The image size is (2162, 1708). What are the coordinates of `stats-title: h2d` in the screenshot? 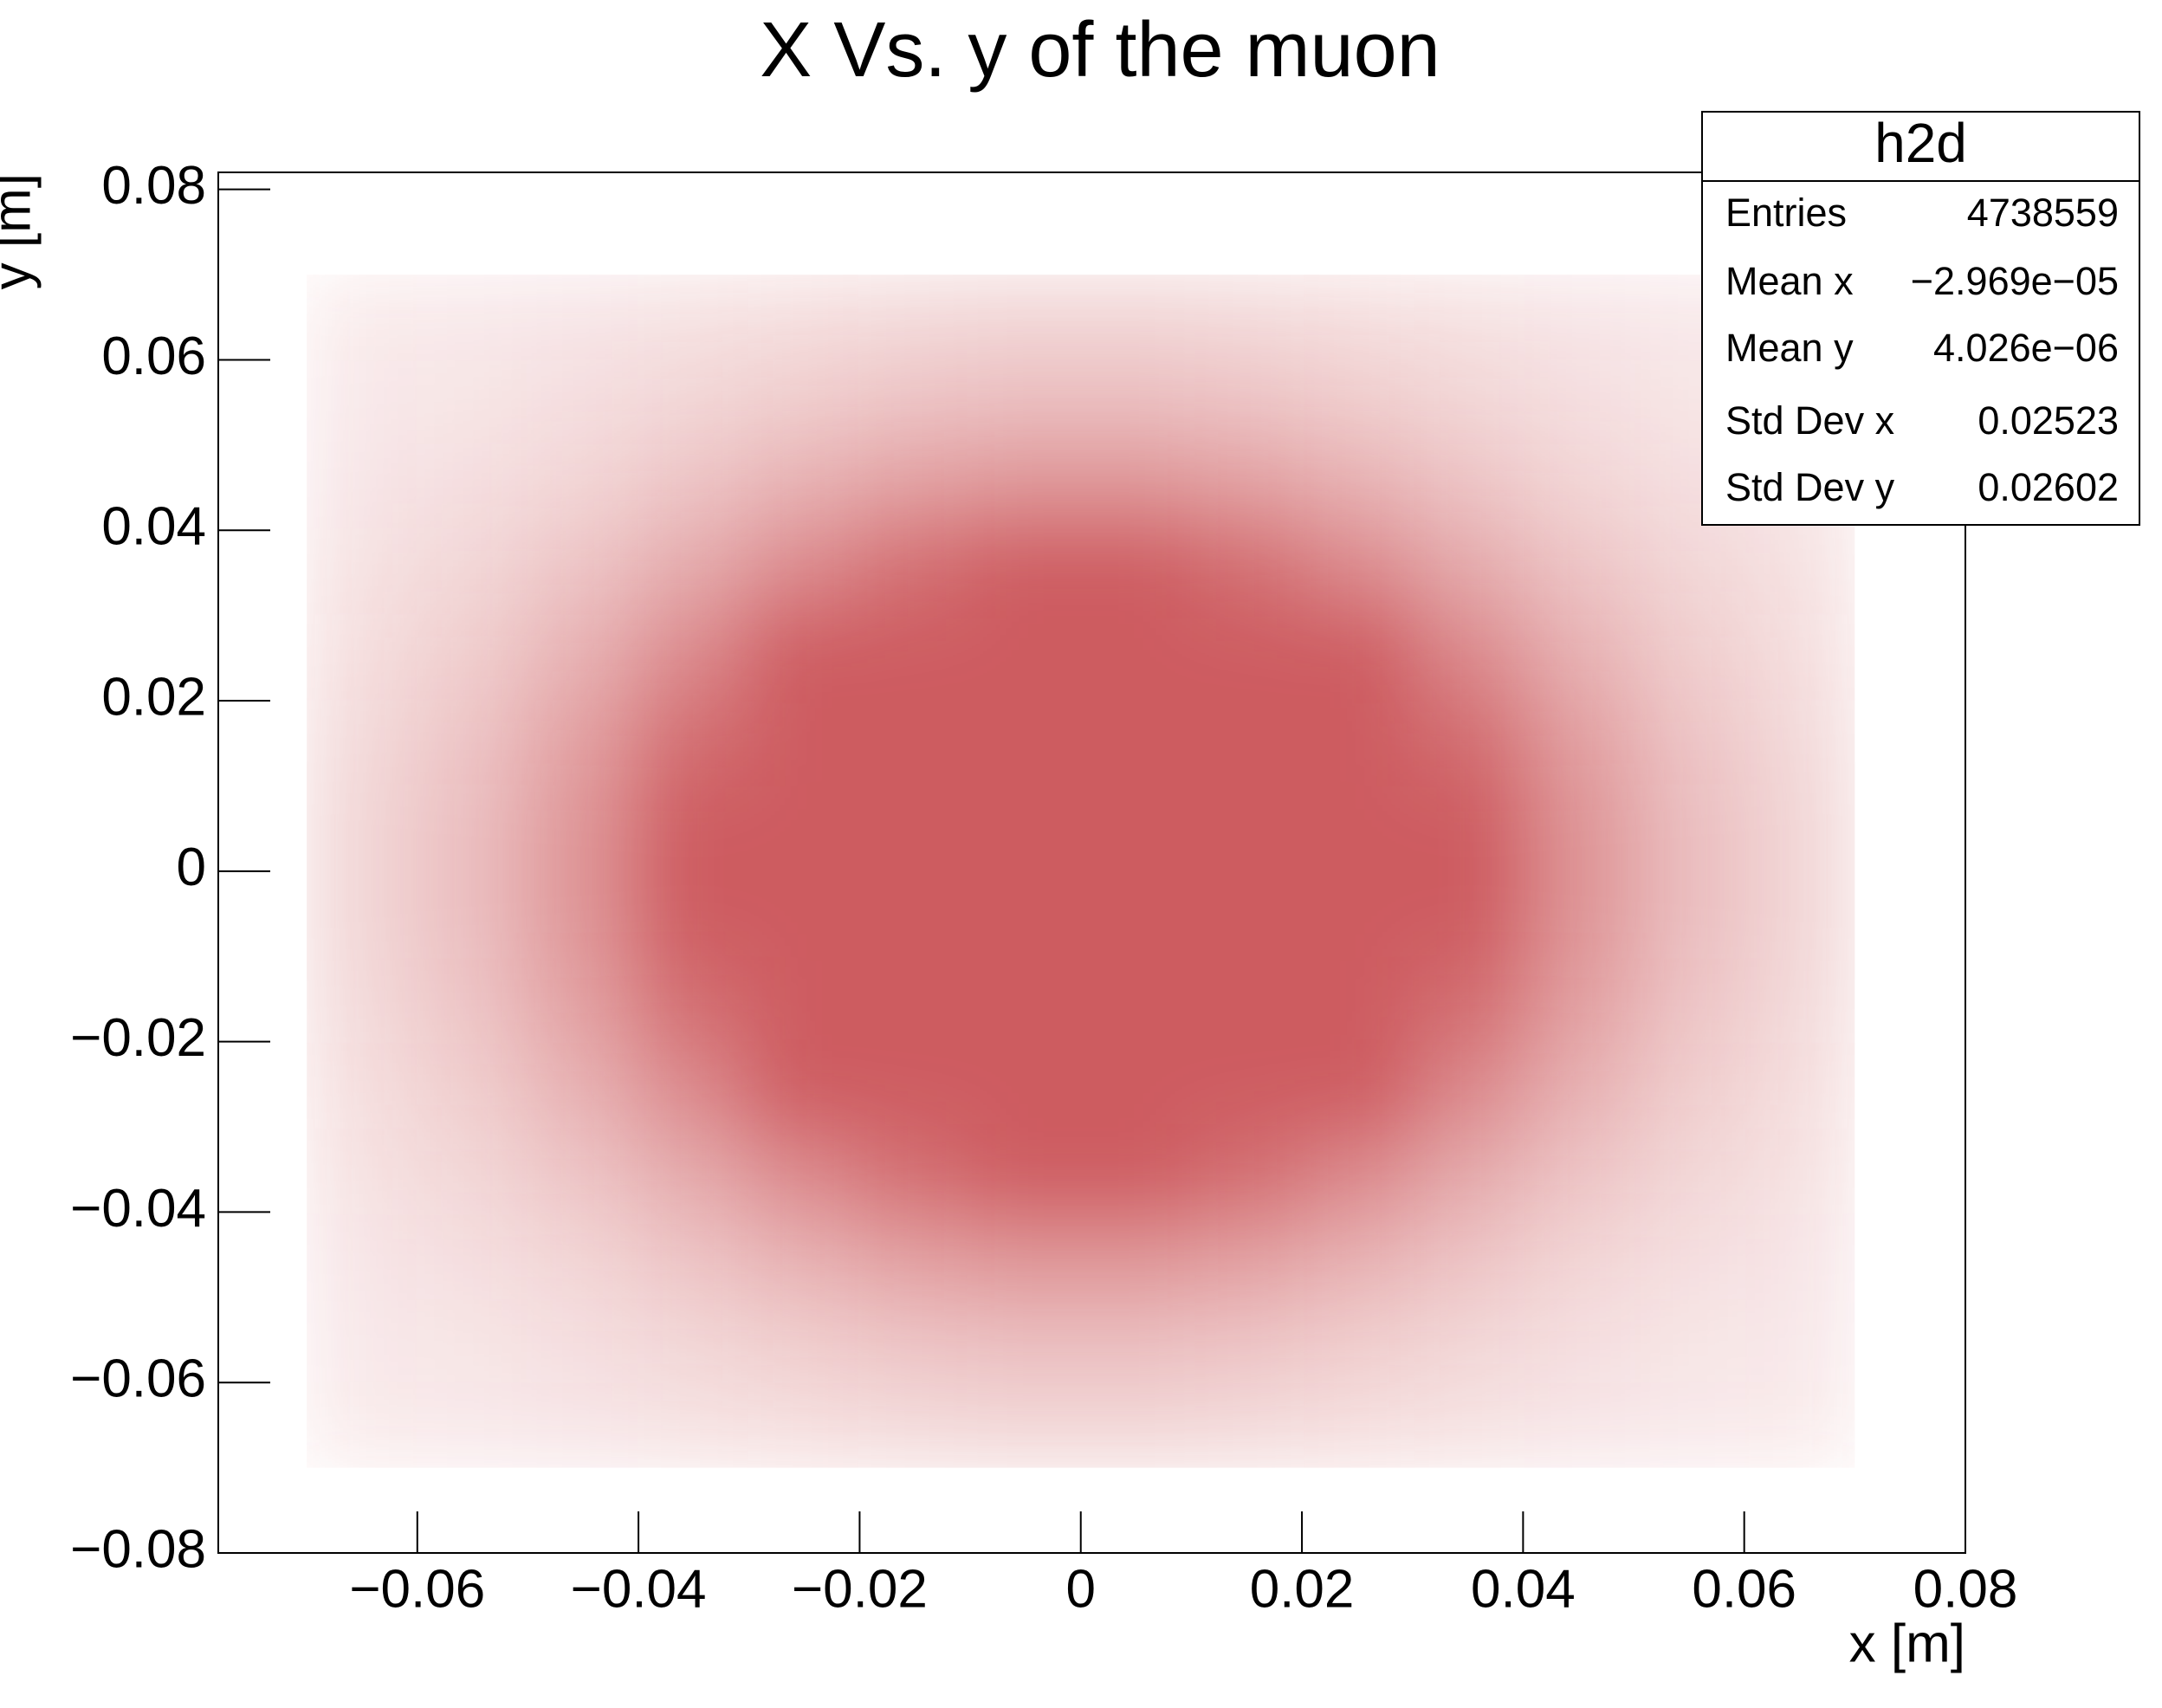 It's located at (1921, 143).